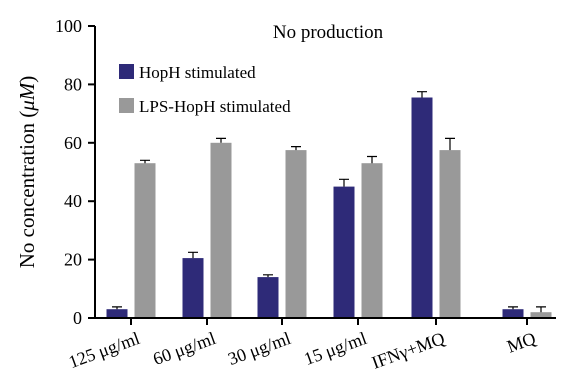 This screenshot has width=561, height=391. Describe the element at coordinates (408, 350) in the screenshot. I see `x-tick-label-4: IFNγ+MQ` at that location.